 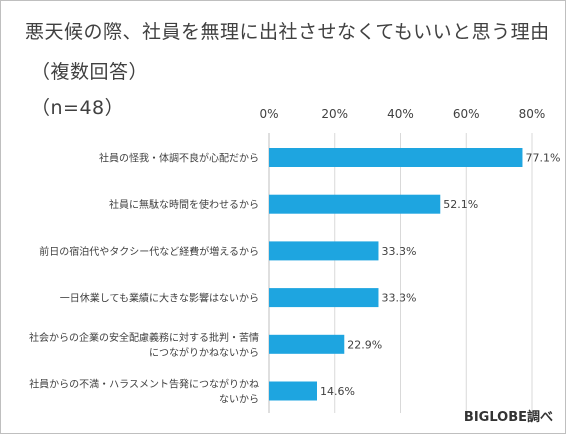 What do you see at coordinates (239, 400) in the screenshot?
I see `category-label: ないから` at bounding box center [239, 400].